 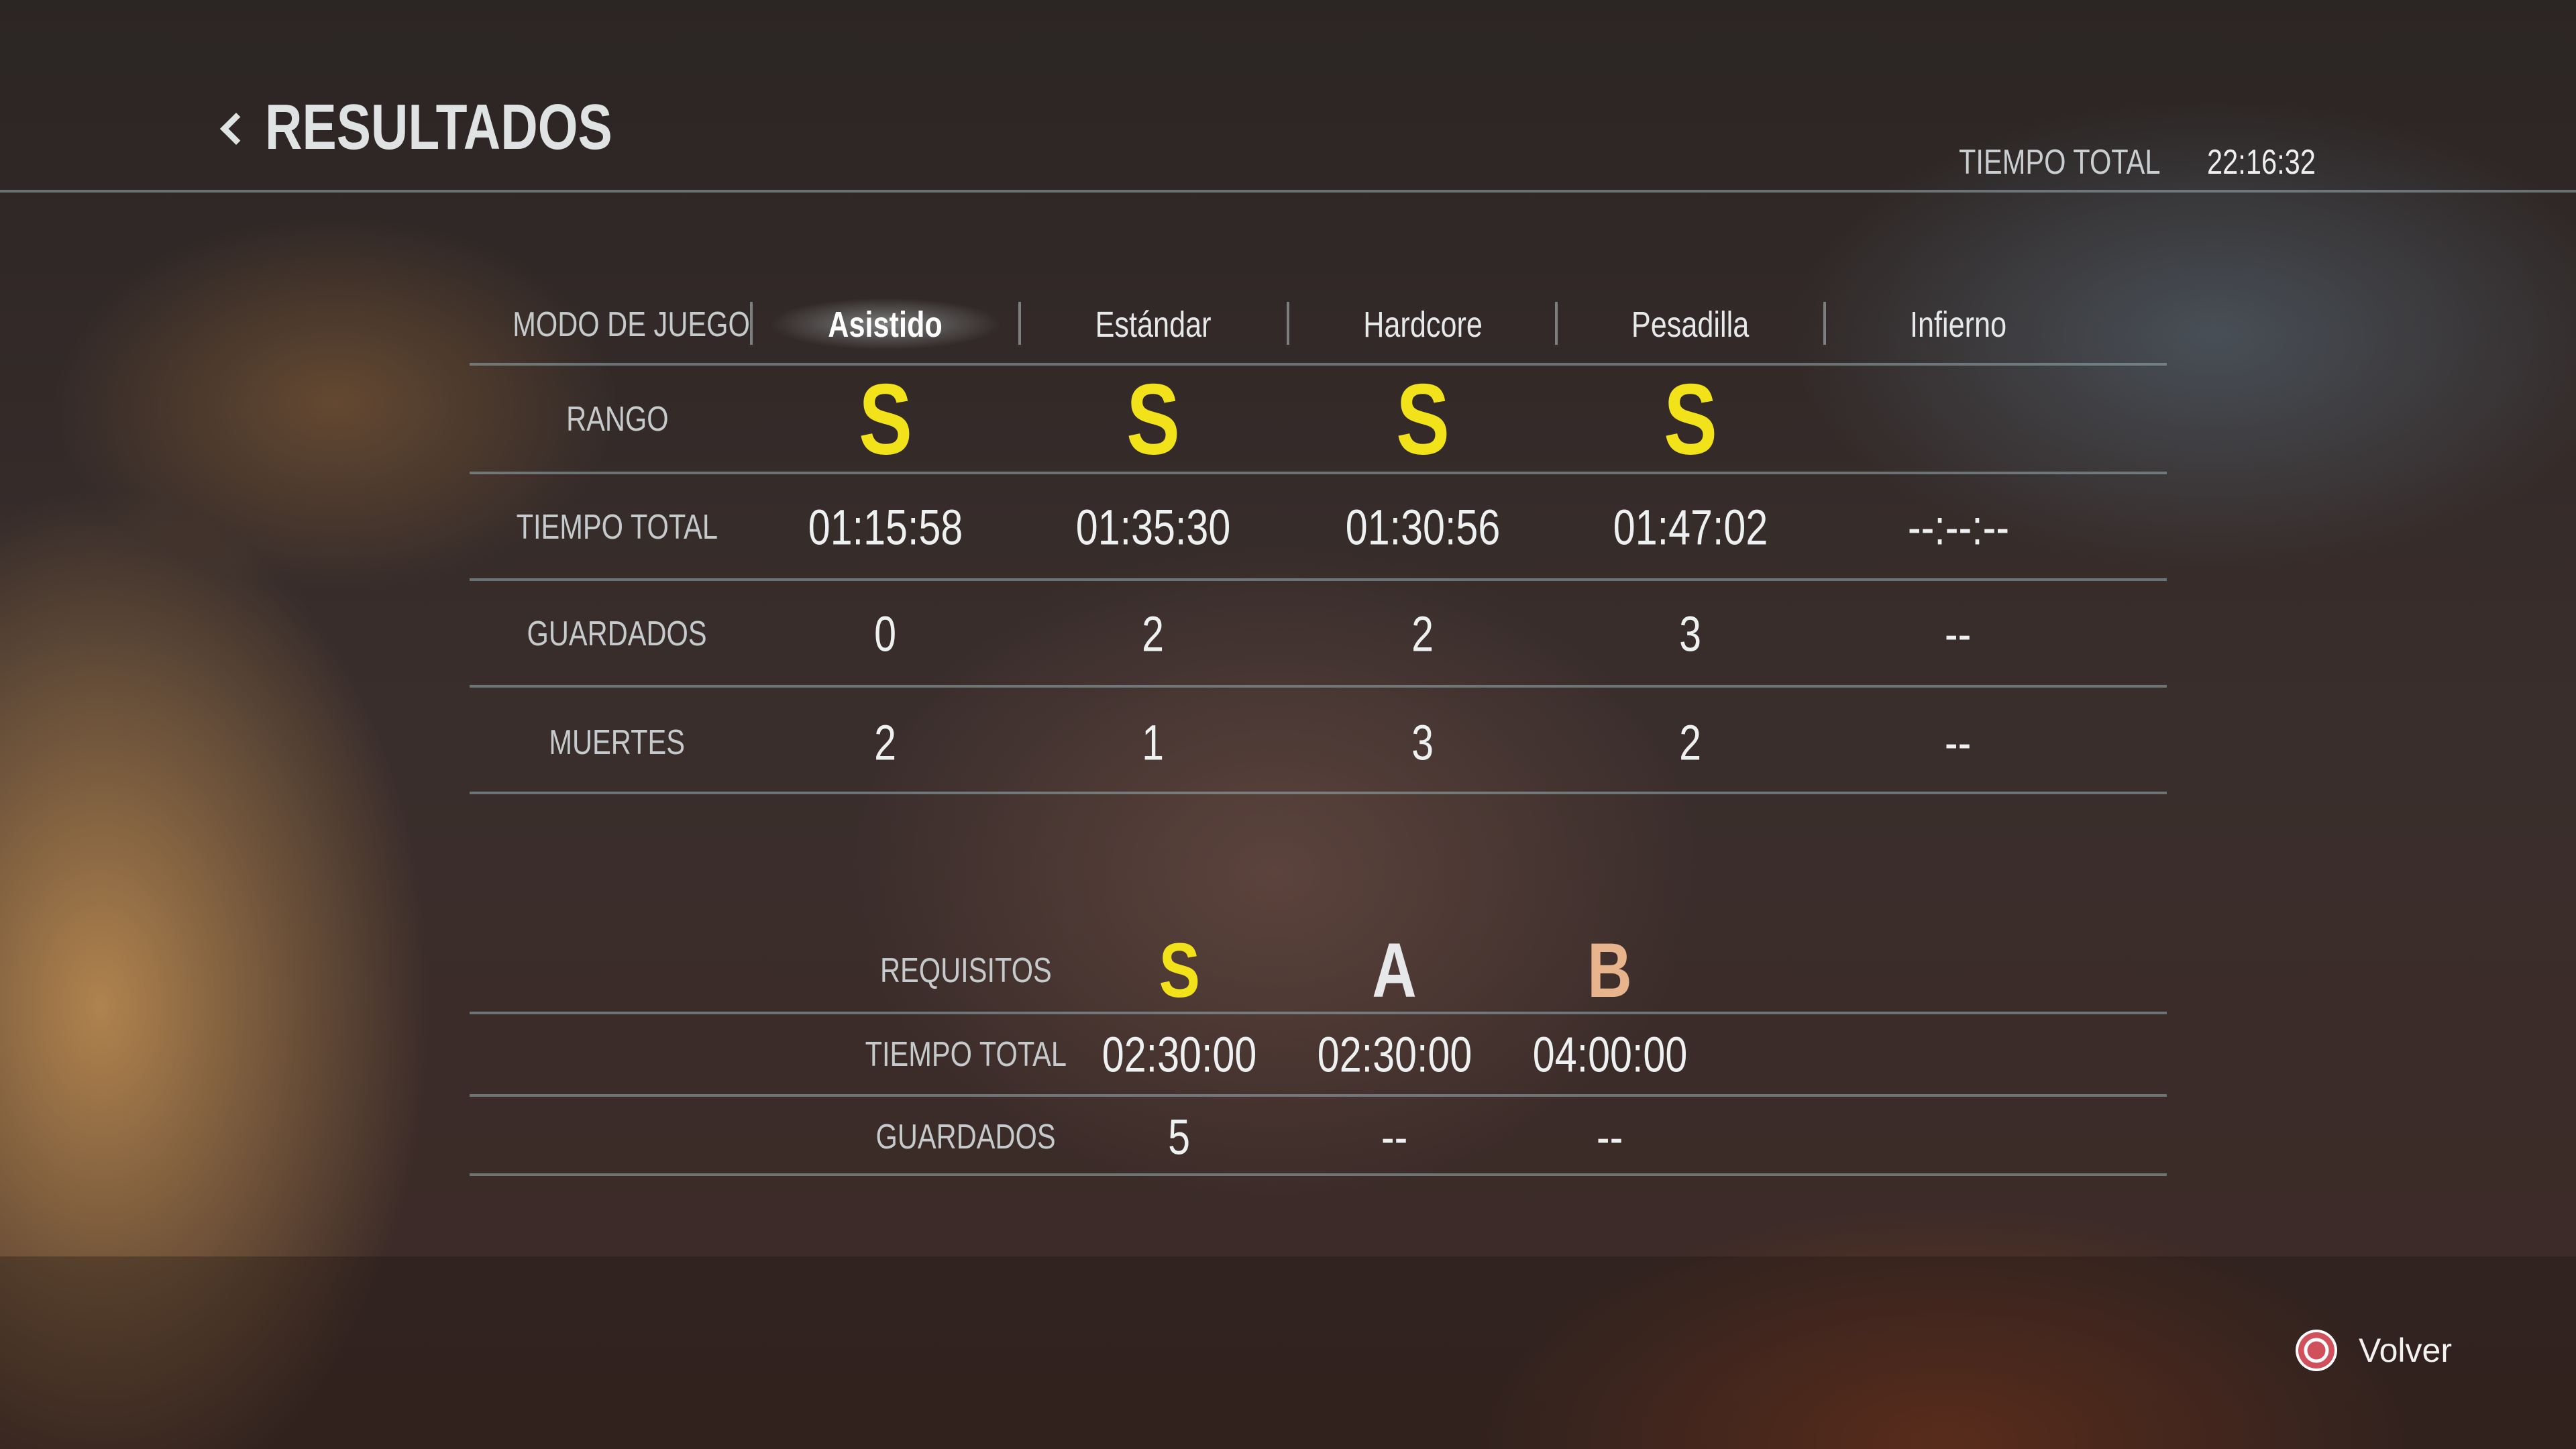 I want to click on table-cell-text: 1, so click(x=1153, y=742).